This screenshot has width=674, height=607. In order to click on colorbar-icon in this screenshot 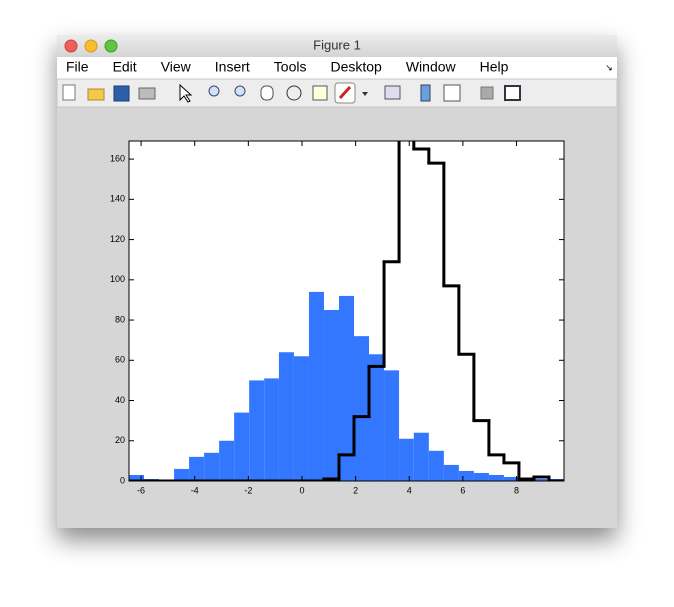, I will do `click(425, 93)`.